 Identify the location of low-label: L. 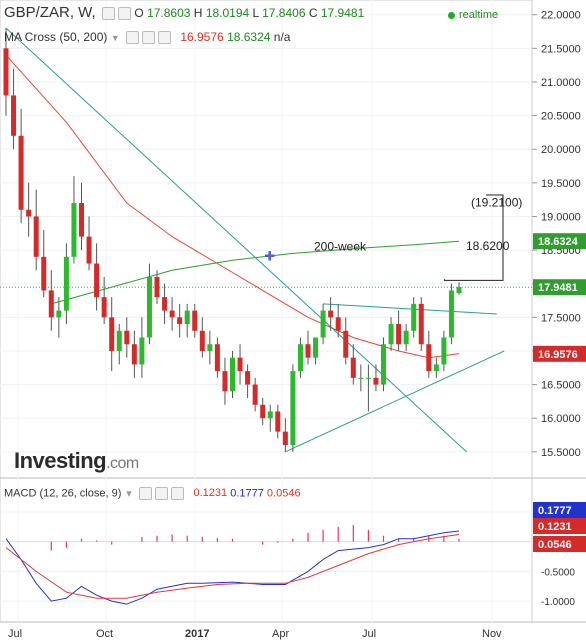
(255, 13).